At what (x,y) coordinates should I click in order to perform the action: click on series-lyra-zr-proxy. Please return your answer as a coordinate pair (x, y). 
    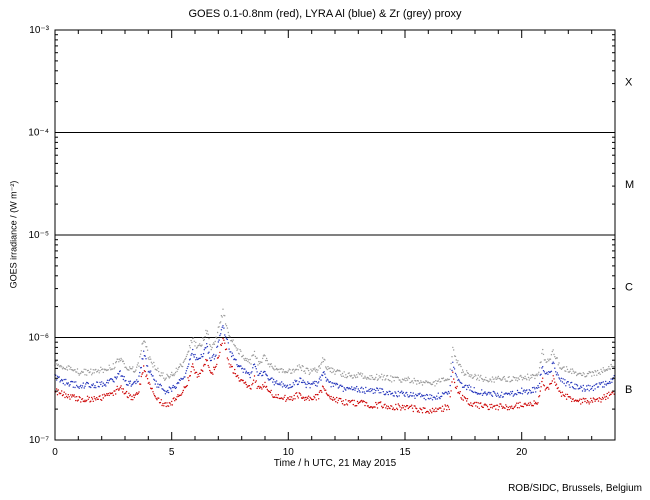
    Looking at the image, I should click on (334, 347).